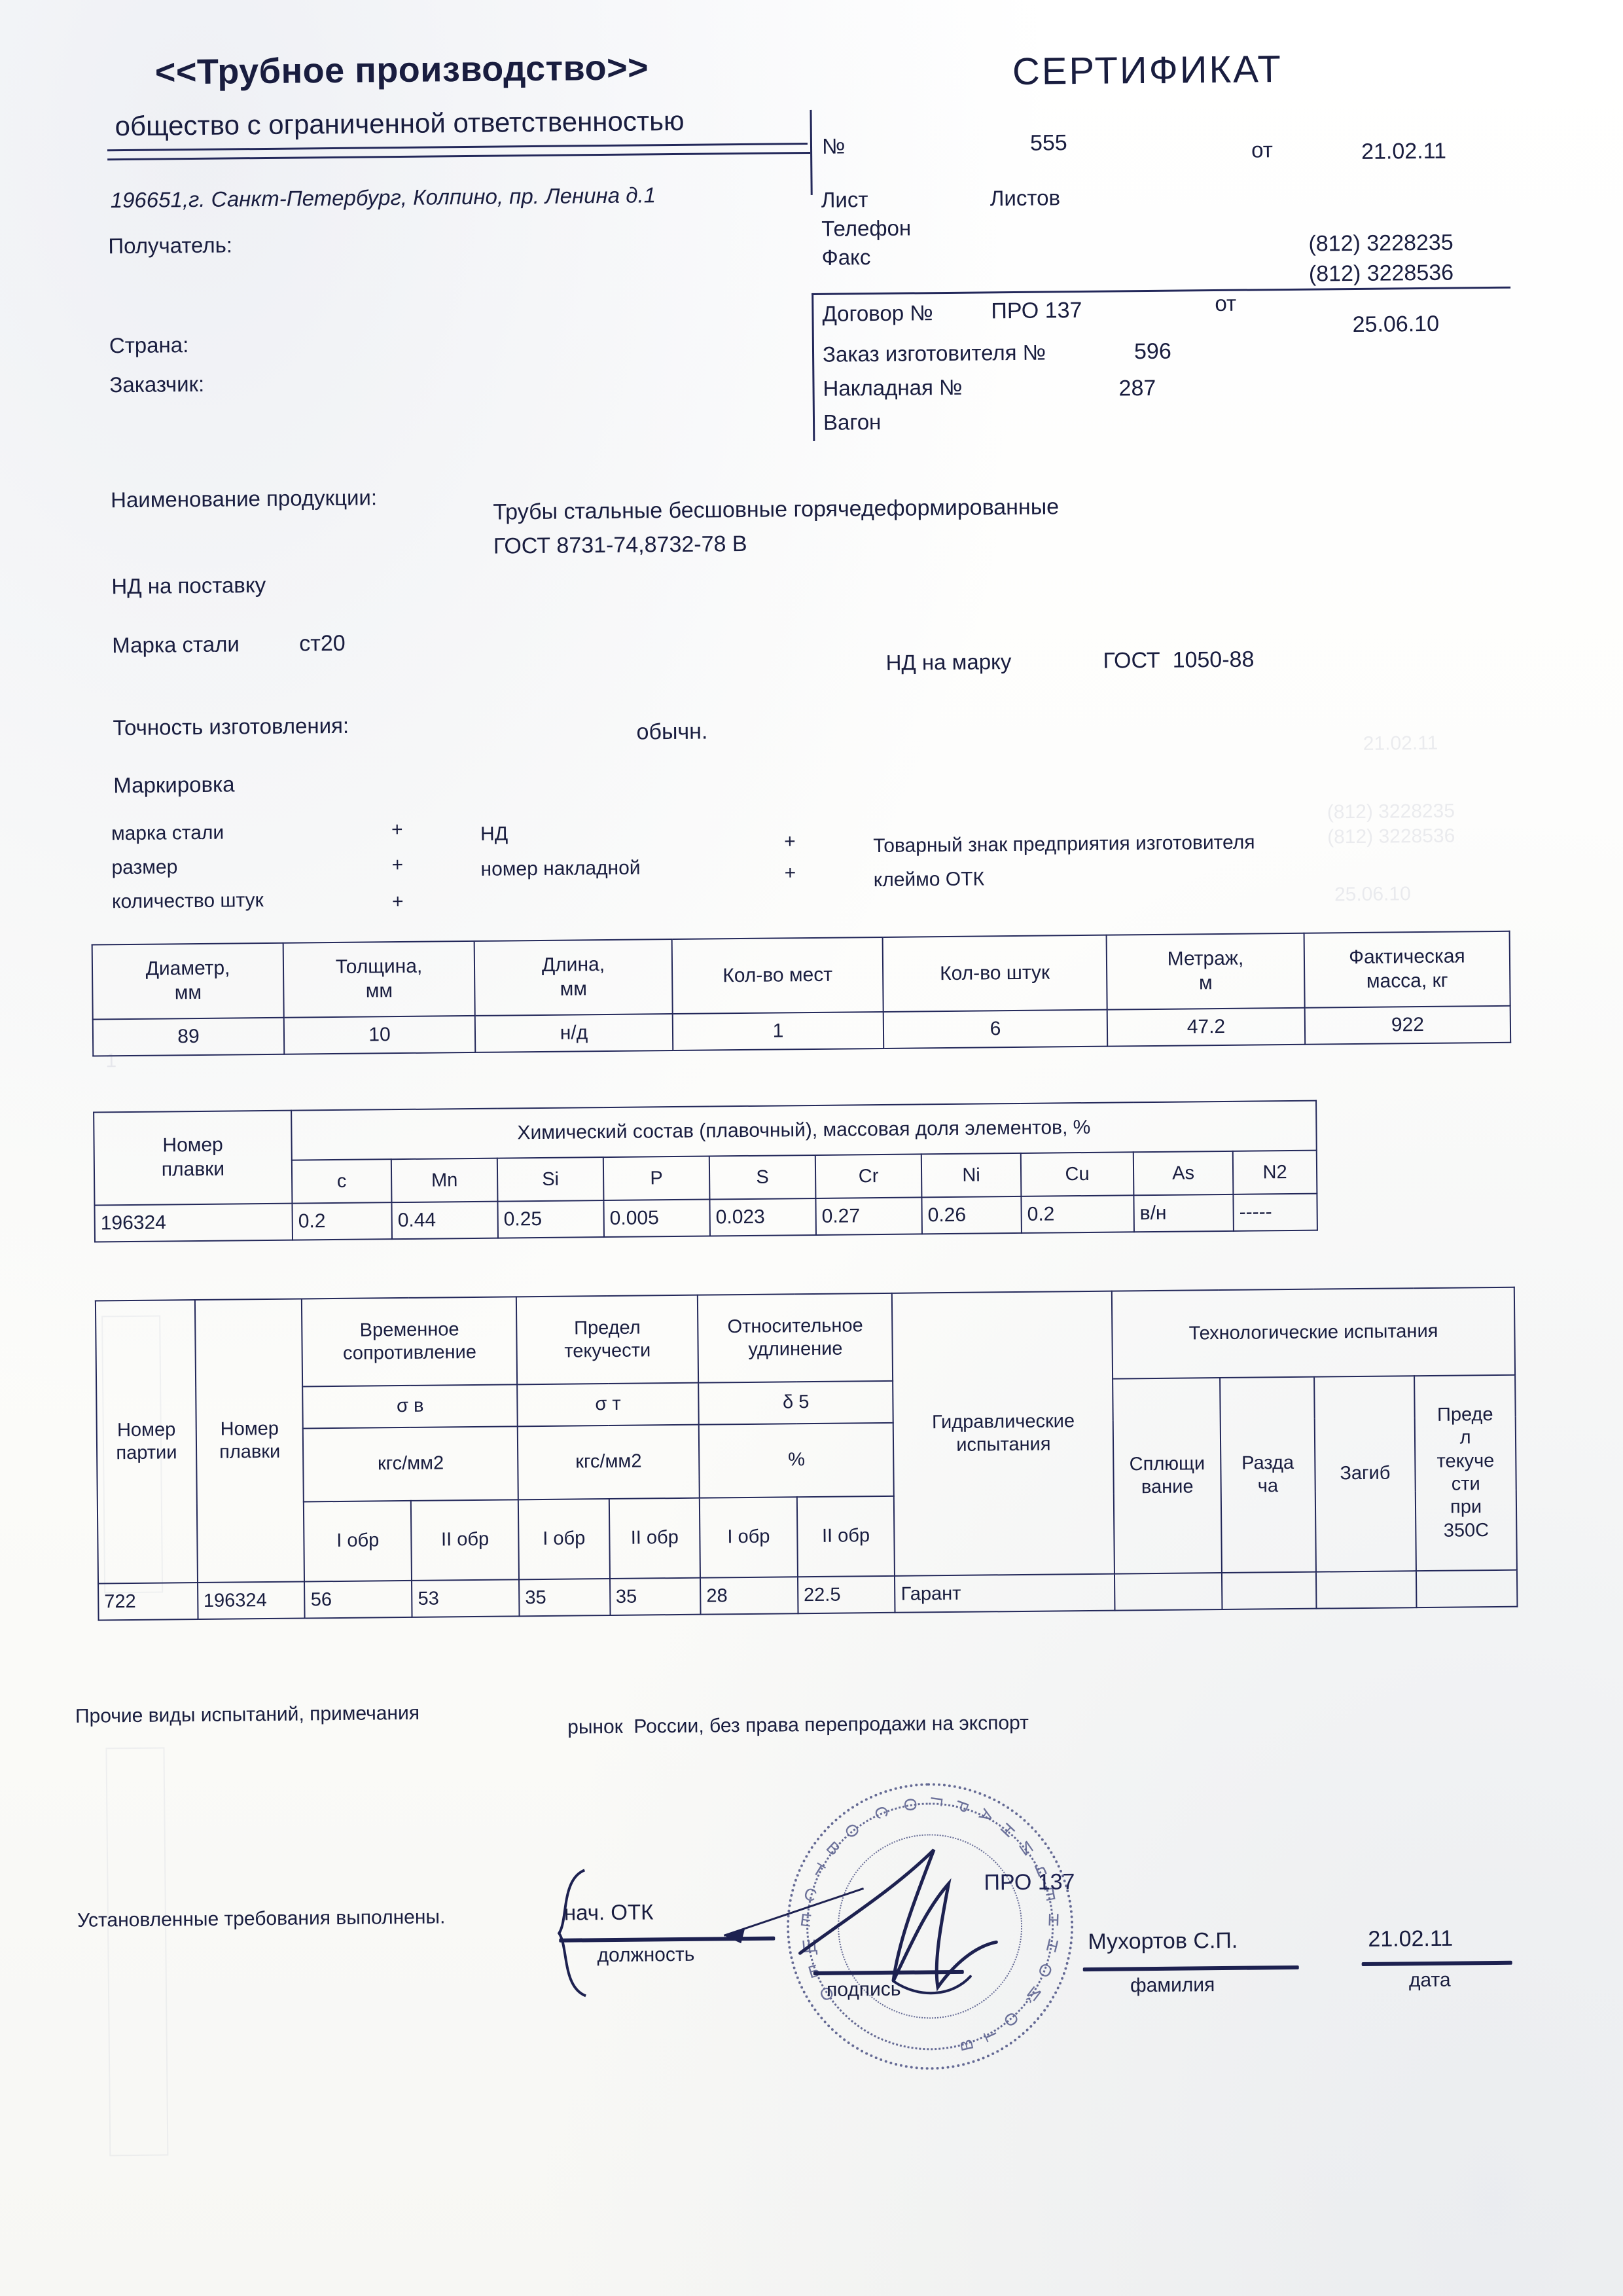  I want to click on marking-right-0: Товарный знак предприятия изготовителя, so click(1064, 844).